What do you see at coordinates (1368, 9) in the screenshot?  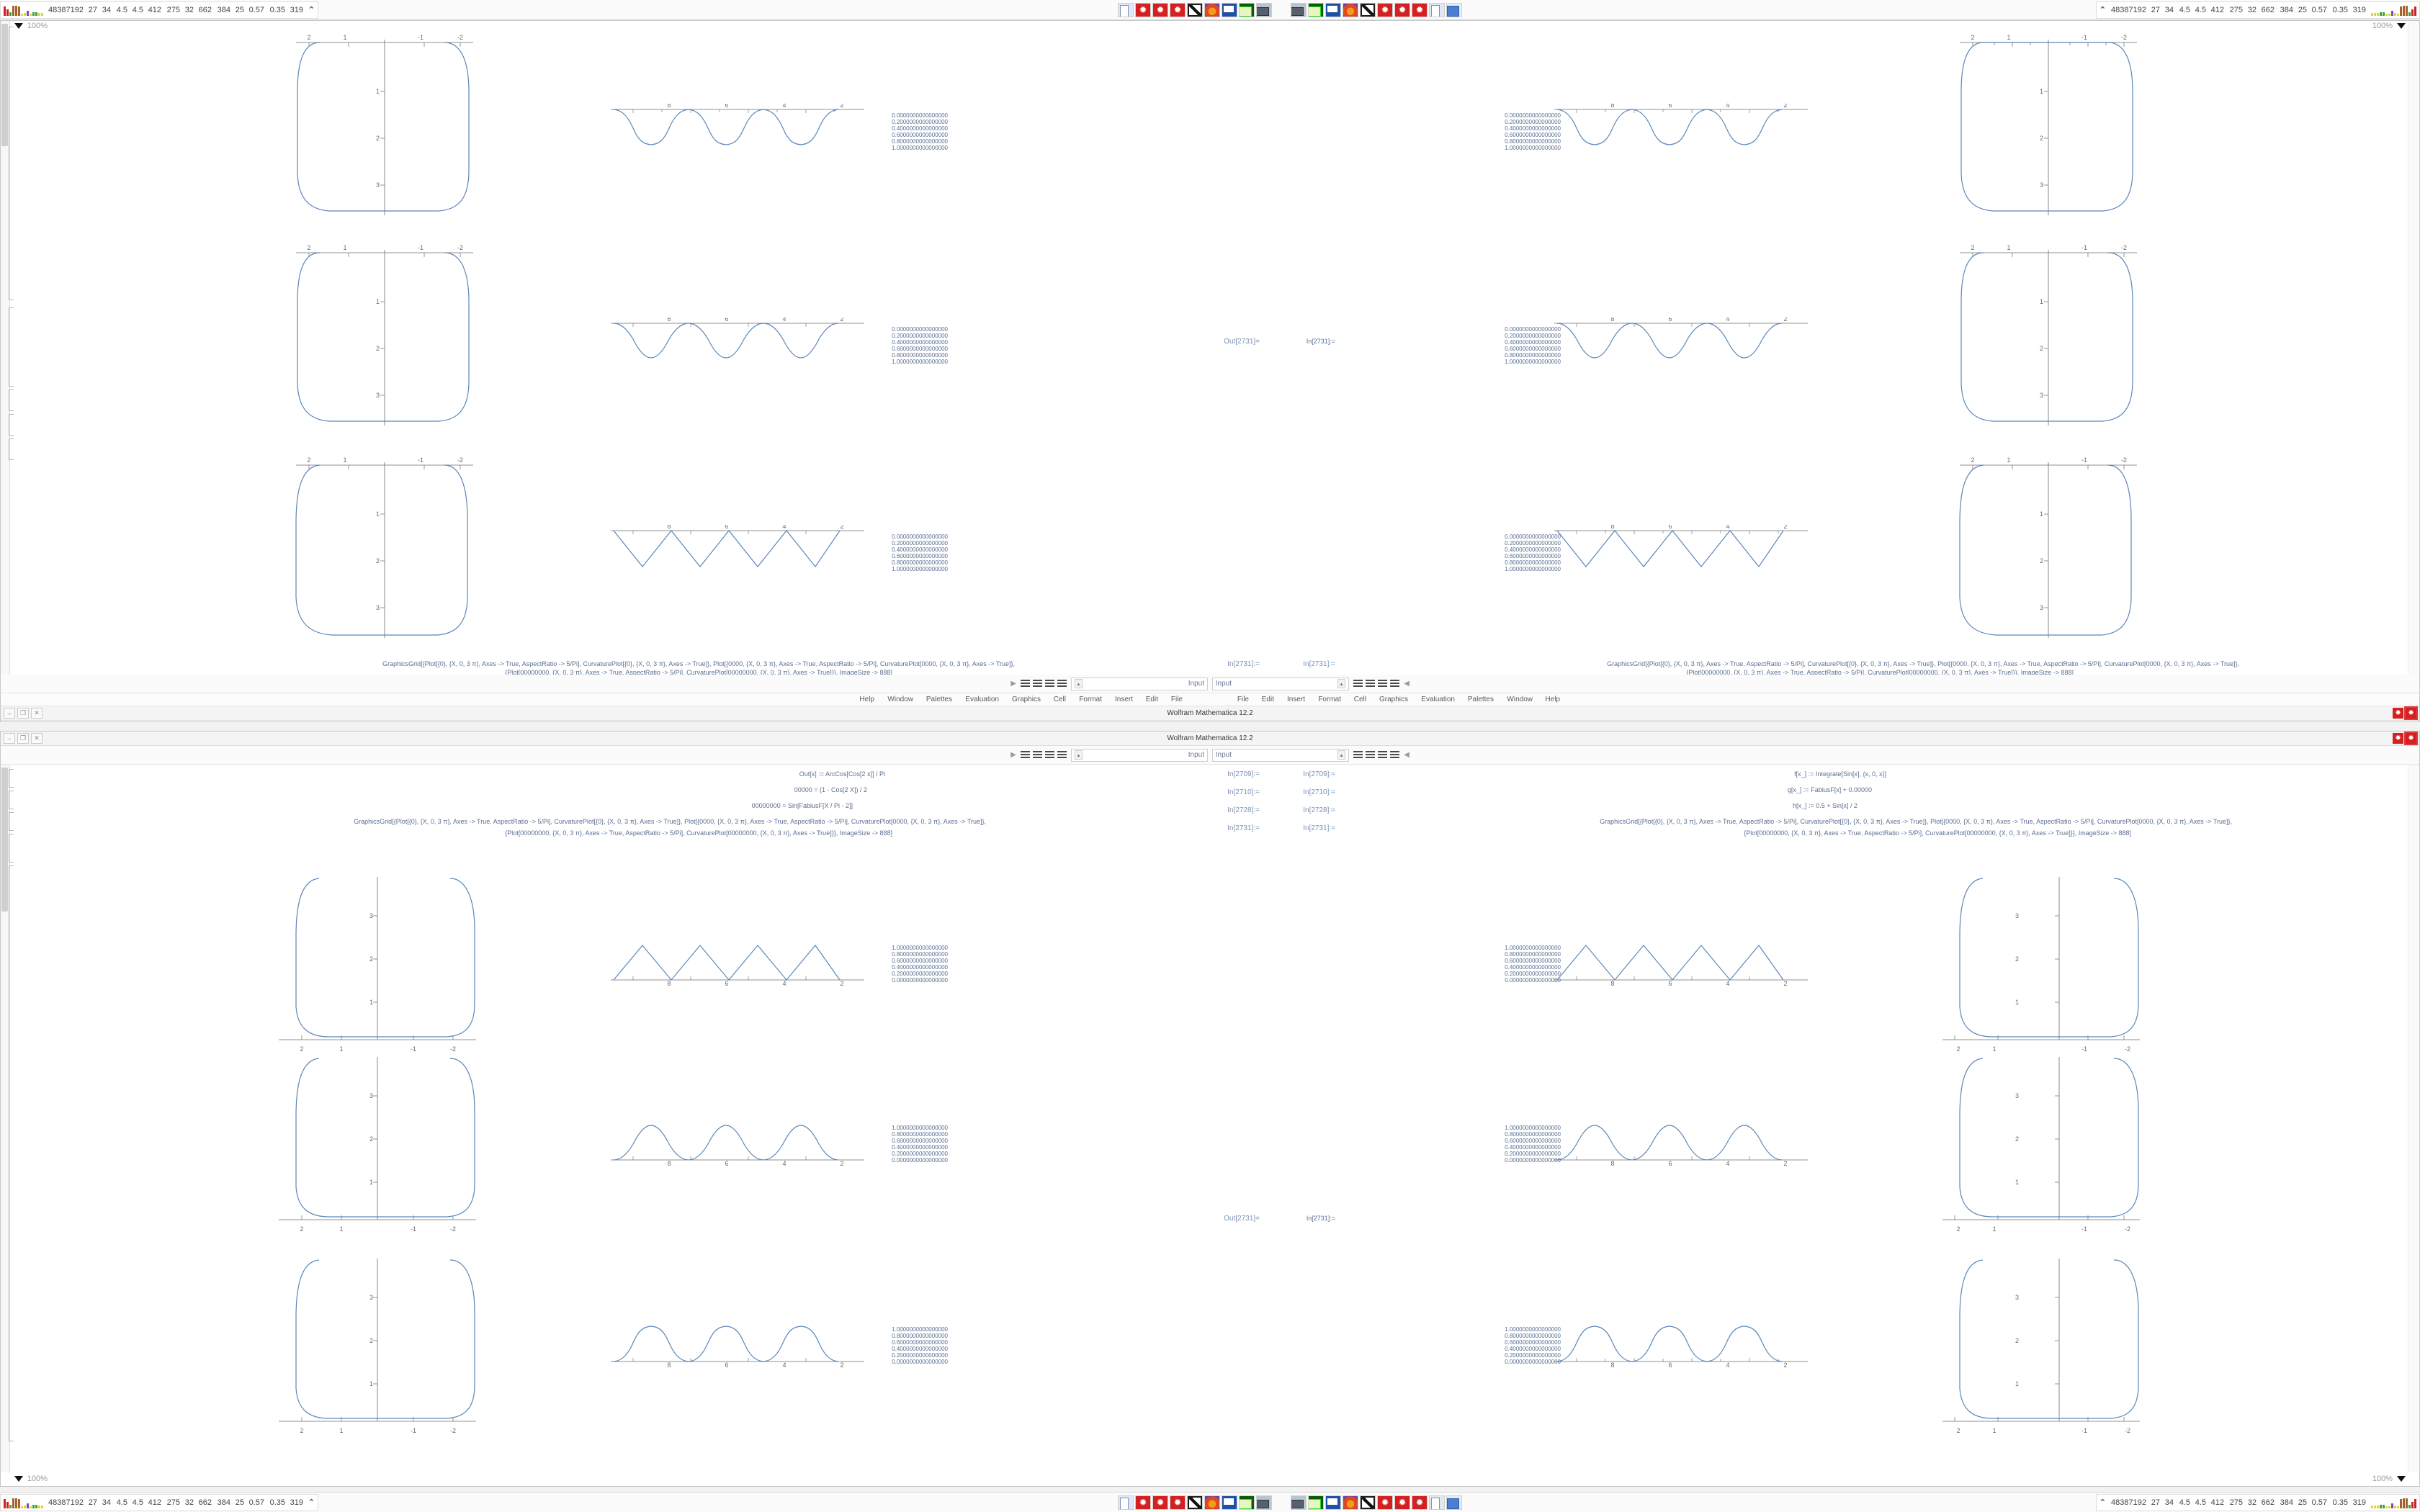 I see `app-icon-terminal` at bounding box center [1368, 9].